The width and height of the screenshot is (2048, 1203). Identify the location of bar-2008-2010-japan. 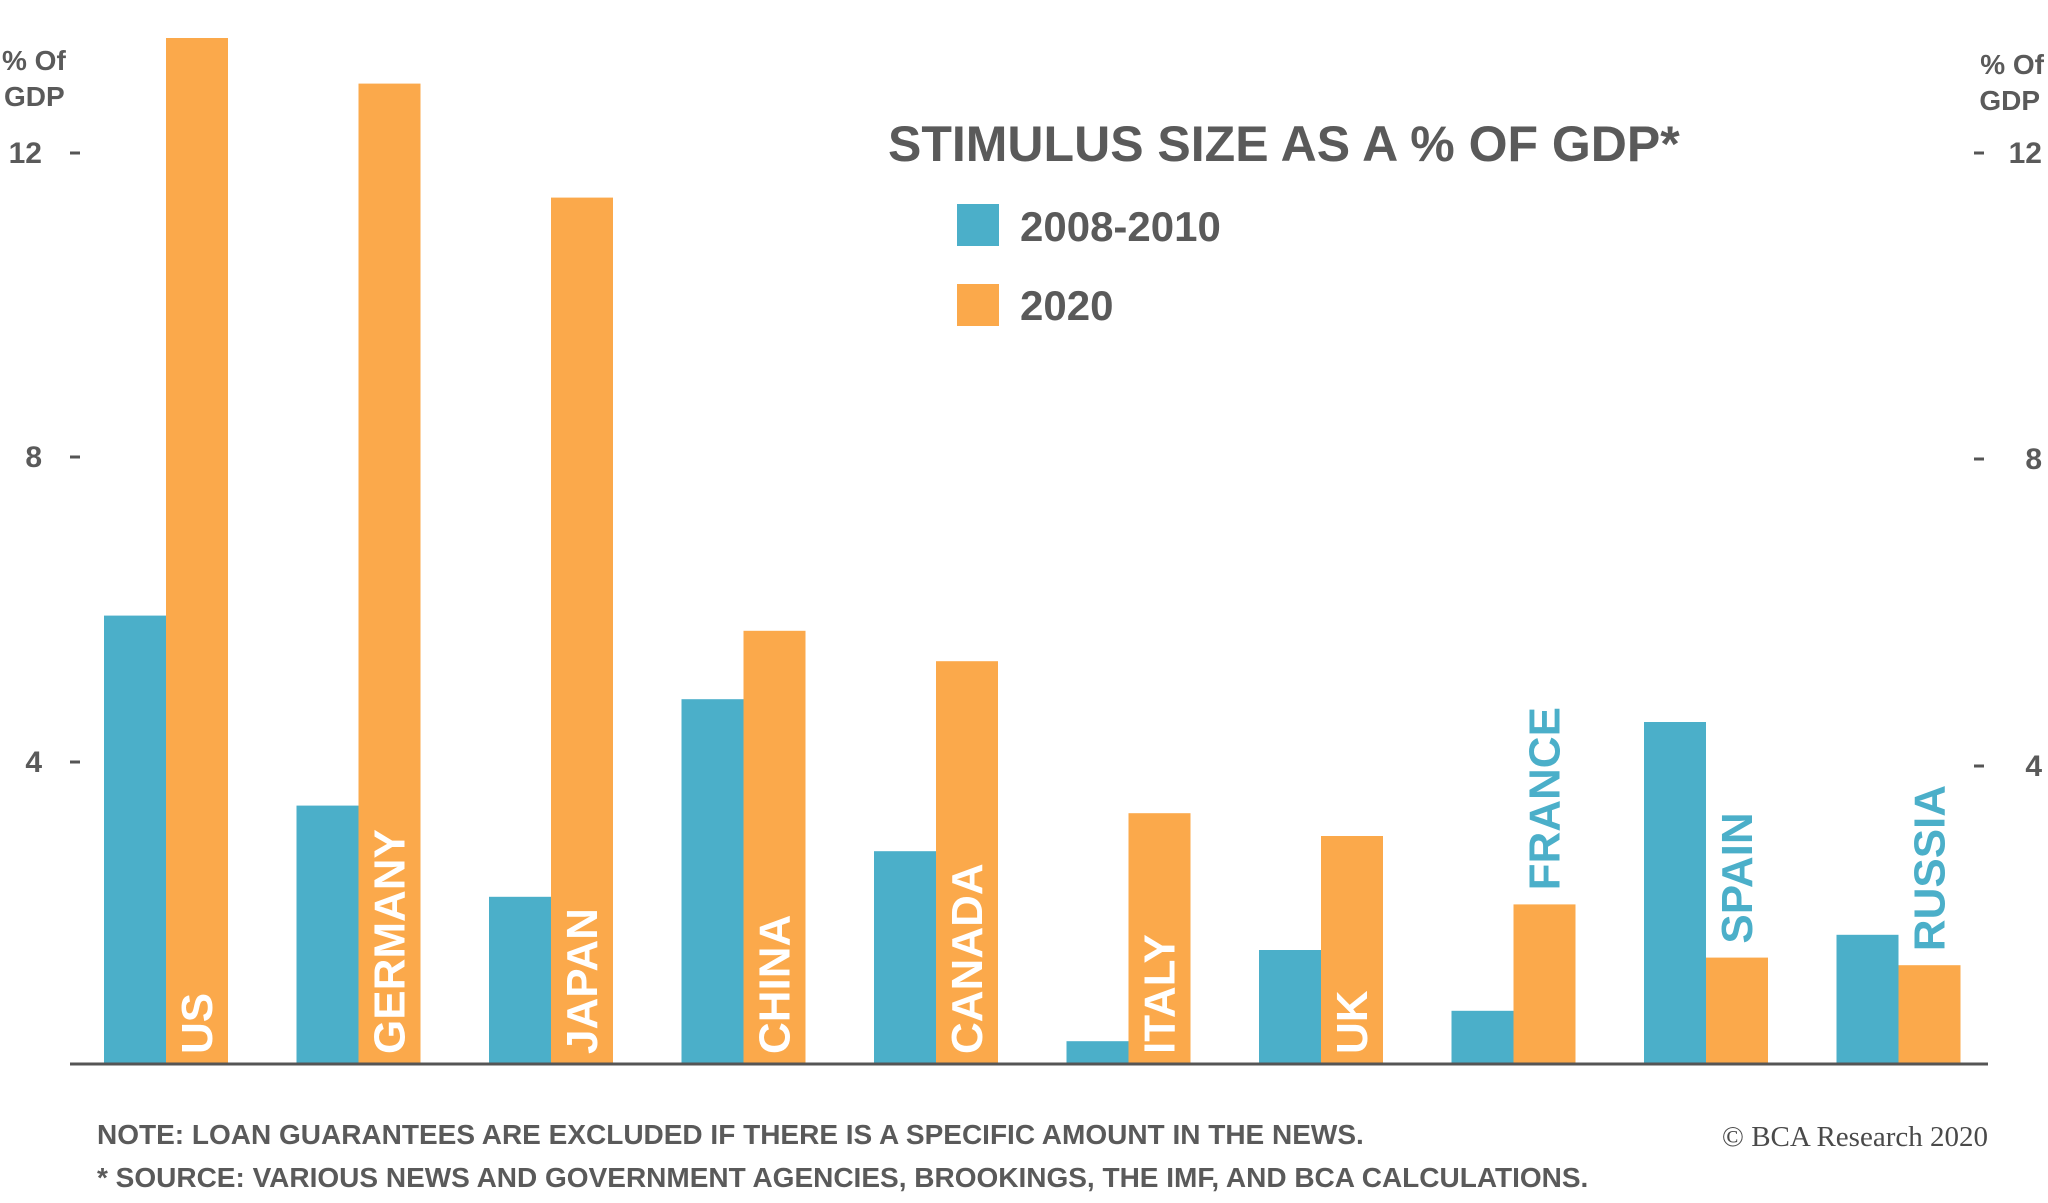
(520, 980).